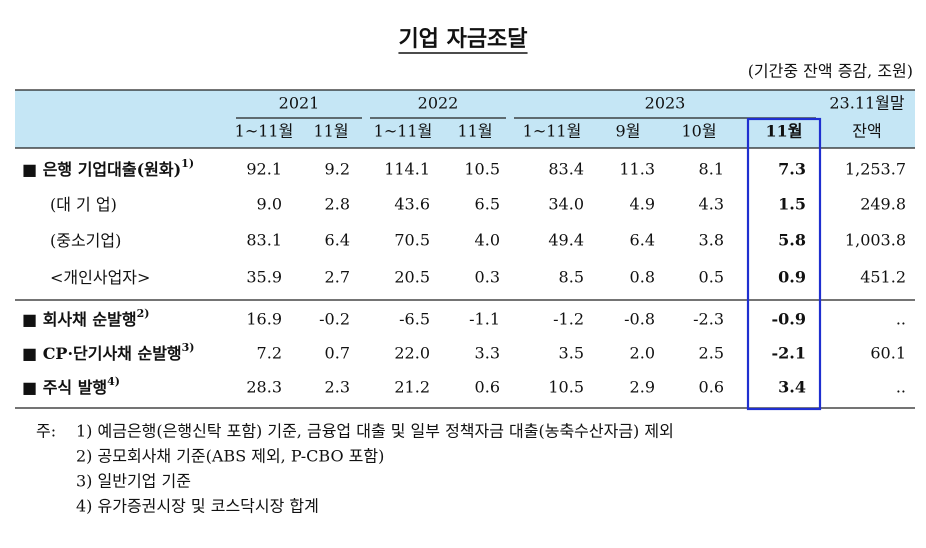  What do you see at coordinates (299, 103) in the screenshot?
I see `year-header: 2021` at bounding box center [299, 103].